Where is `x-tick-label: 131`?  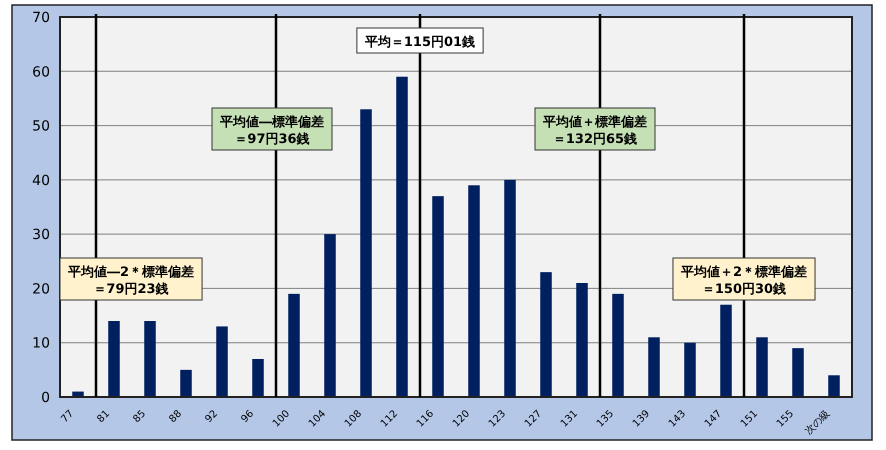 x-tick-label: 131 is located at coordinates (569, 419).